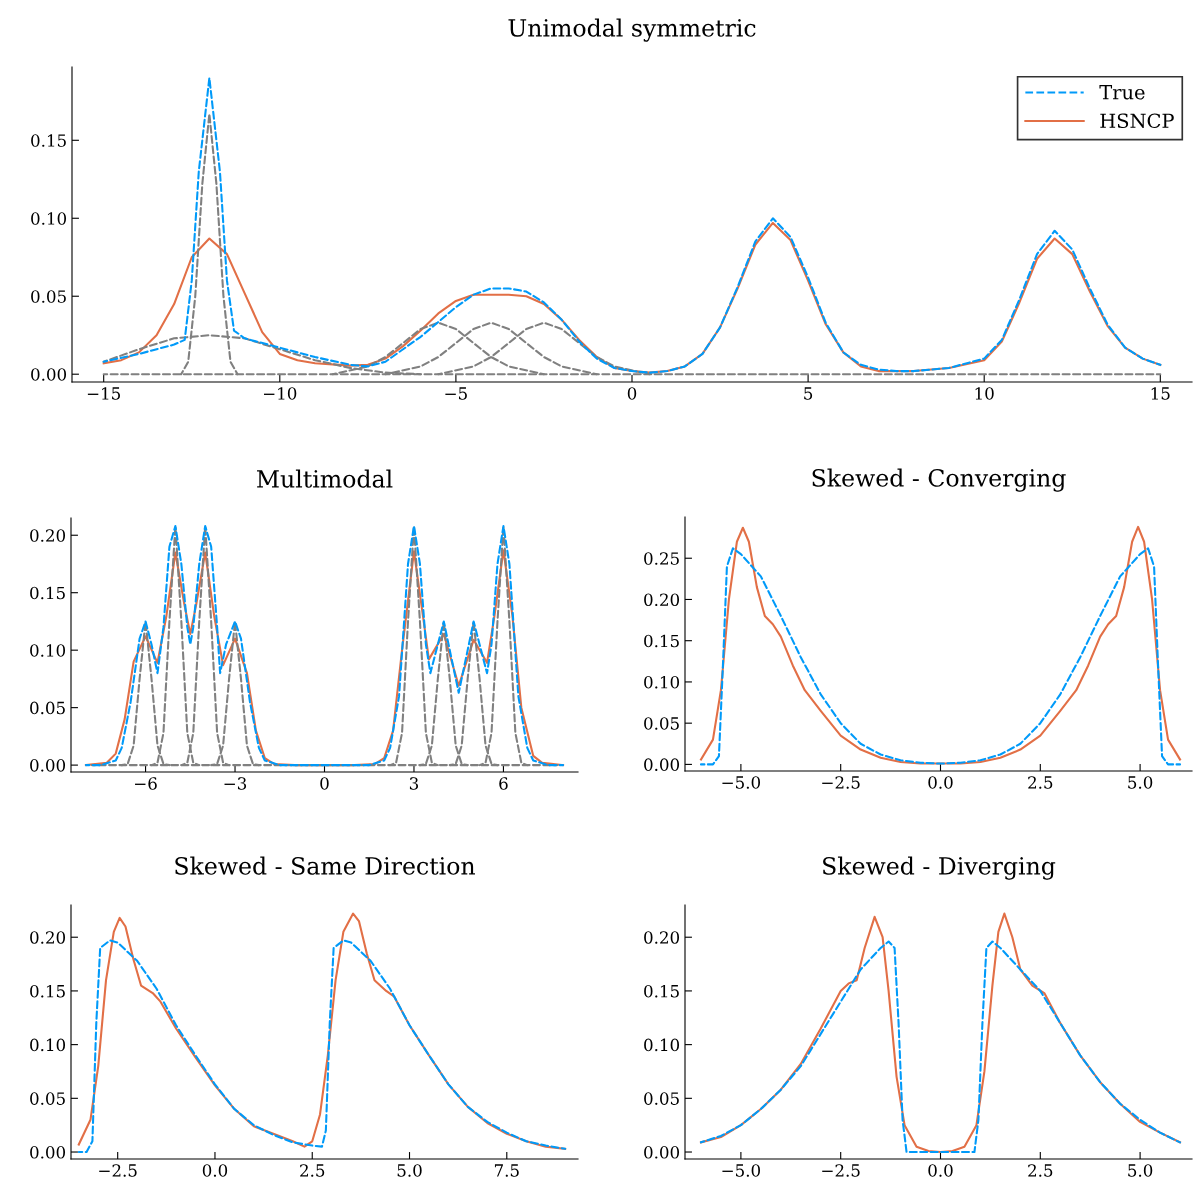 The height and width of the screenshot is (1201, 1194). Describe the element at coordinates (325, 865) in the screenshot. I see `chart-title: Skewed - Same Direction` at that location.